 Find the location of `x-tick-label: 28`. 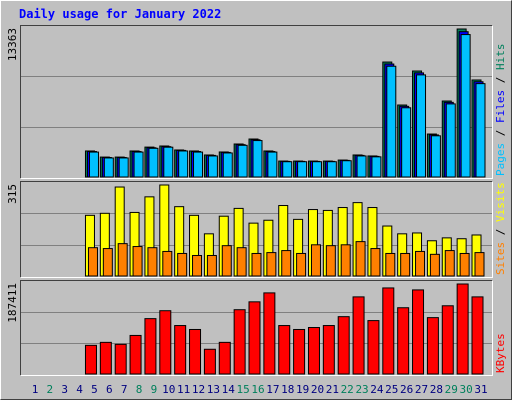

x-tick-label: 28 is located at coordinates (436, 389).